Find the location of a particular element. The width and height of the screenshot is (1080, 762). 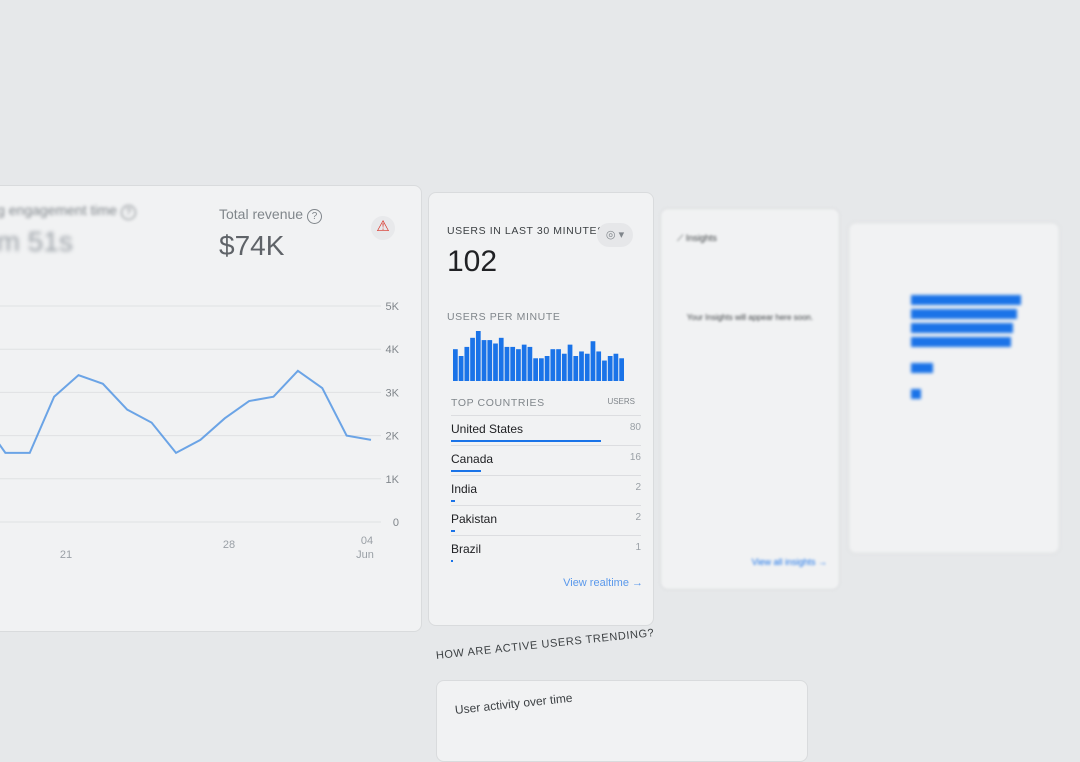

warning-triangle-icon: ⚠ is located at coordinates (383, 228).